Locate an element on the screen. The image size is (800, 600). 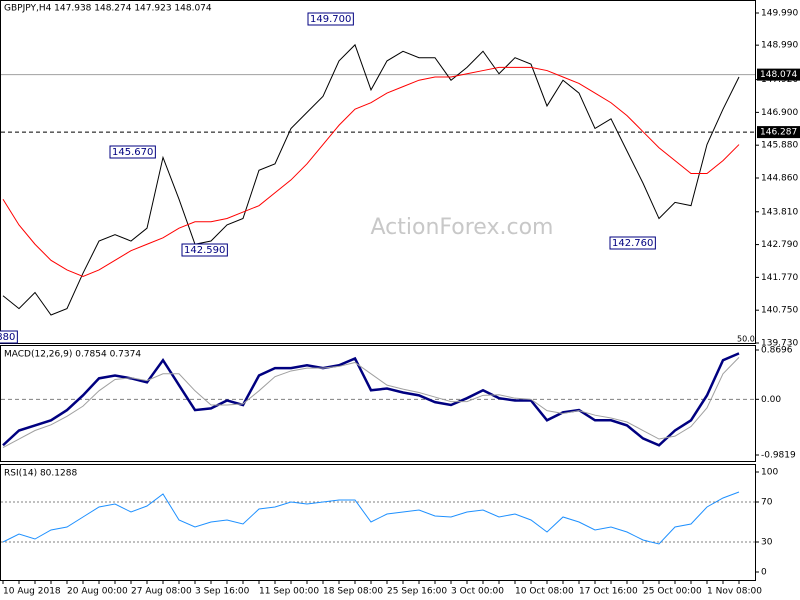
x-tick-label: 18 Sep 08:00 is located at coordinates (353, 592).